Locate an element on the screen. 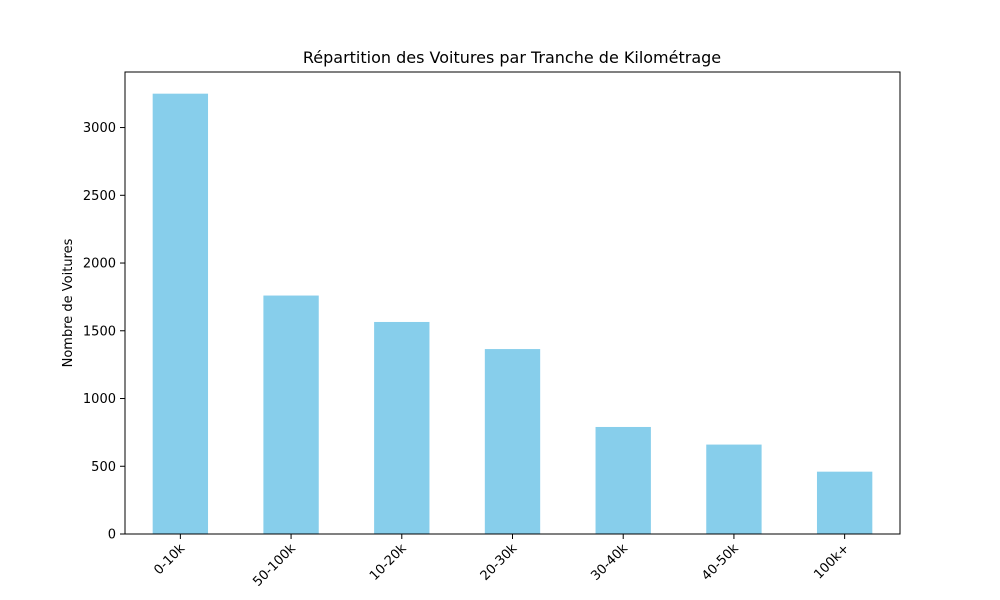  x-tick-label: 50-100k is located at coordinates (274, 565).